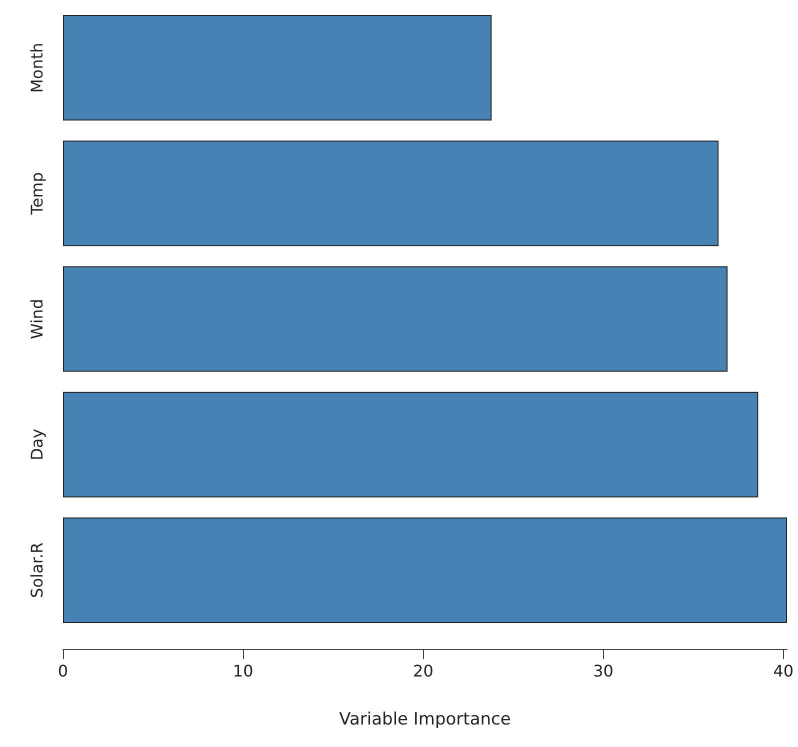 This screenshot has width=798, height=747. What do you see at coordinates (603, 671) in the screenshot?
I see `x-tick-label: 30` at bounding box center [603, 671].